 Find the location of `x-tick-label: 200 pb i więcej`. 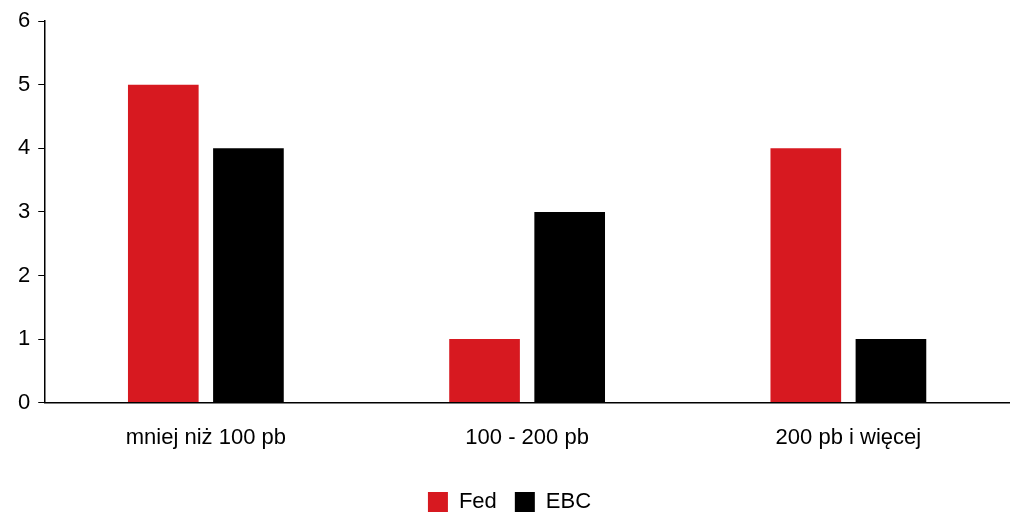

x-tick-label: 200 pb i więcej is located at coordinates (848, 436).